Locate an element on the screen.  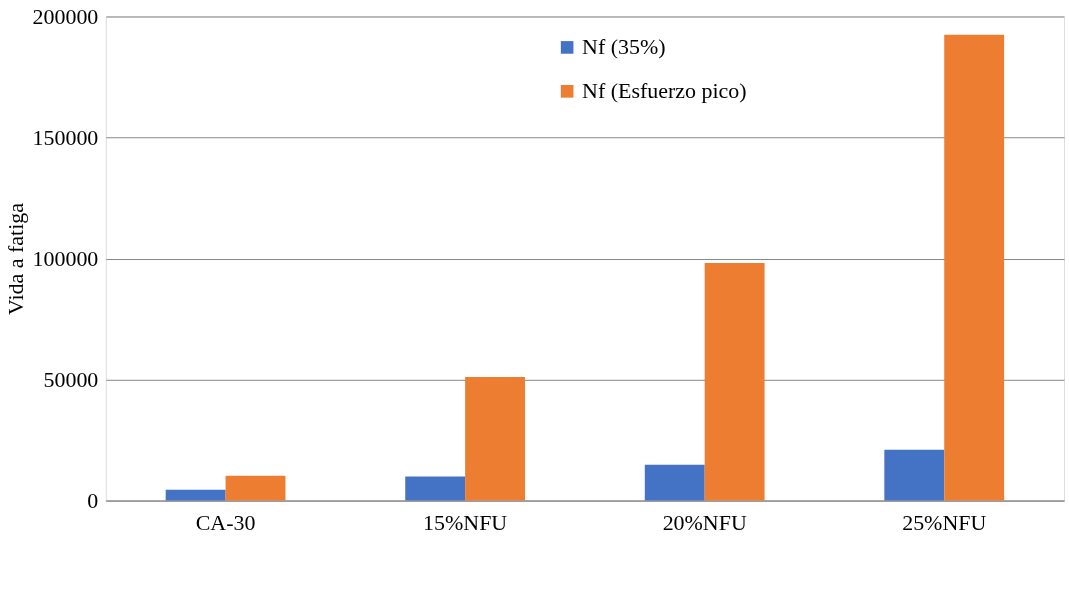
legend-label: Nf (Esfuerzo pico) is located at coordinates (664, 91).